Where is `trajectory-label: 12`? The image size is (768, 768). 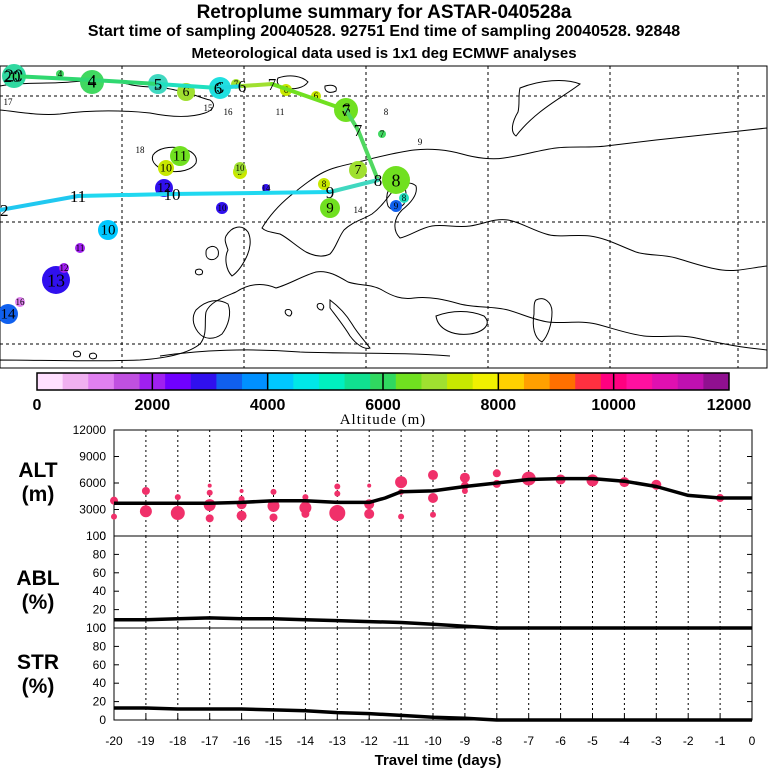
trajectory-label: 12 is located at coordinates (4, 210).